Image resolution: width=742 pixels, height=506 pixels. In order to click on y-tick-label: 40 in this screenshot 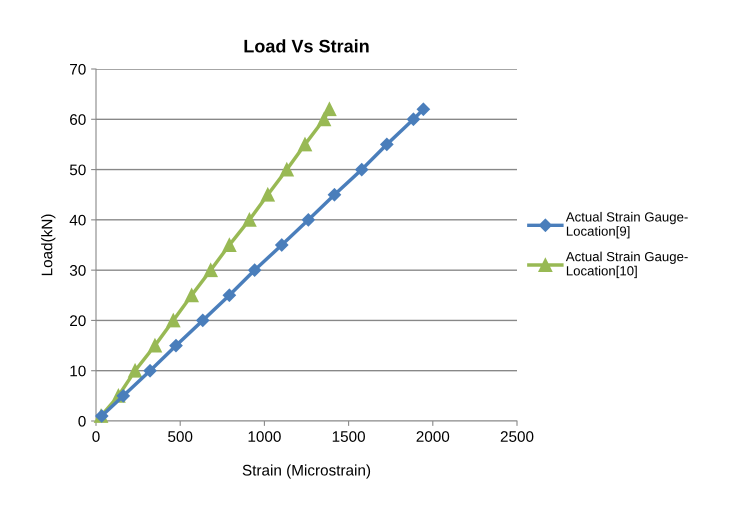, I will do `click(78, 220)`.